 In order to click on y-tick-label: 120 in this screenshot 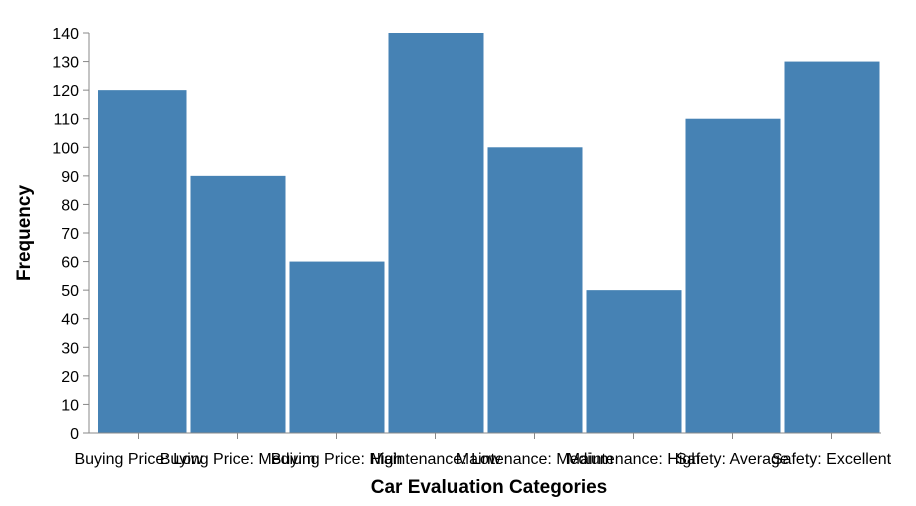, I will do `click(65, 91)`.